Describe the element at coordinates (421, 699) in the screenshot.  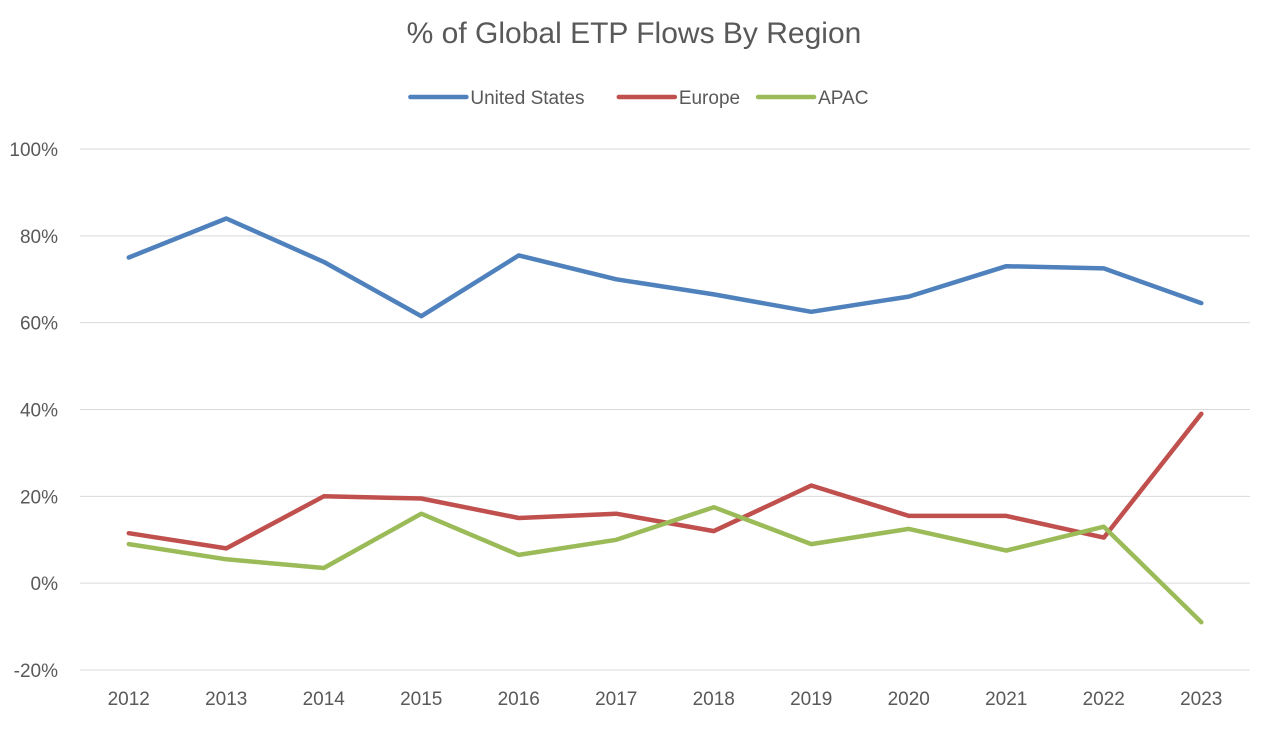
I see `x-tick-label: 2015` at that location.